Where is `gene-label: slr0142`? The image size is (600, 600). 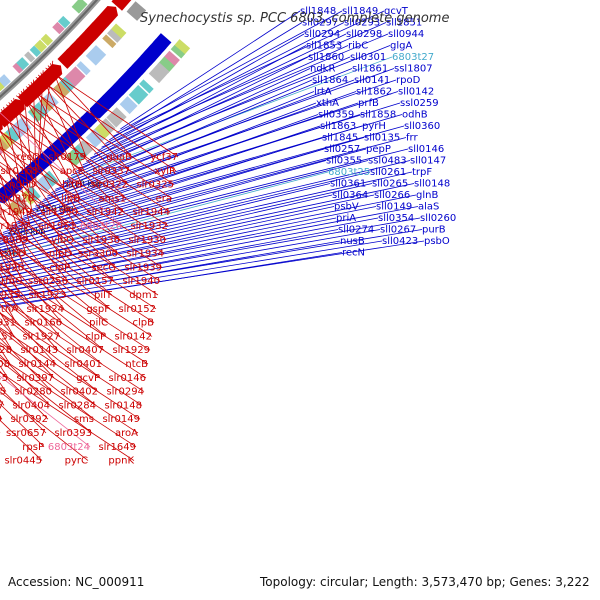
gene-label: slr0142 is located at coordinates (133, 336).